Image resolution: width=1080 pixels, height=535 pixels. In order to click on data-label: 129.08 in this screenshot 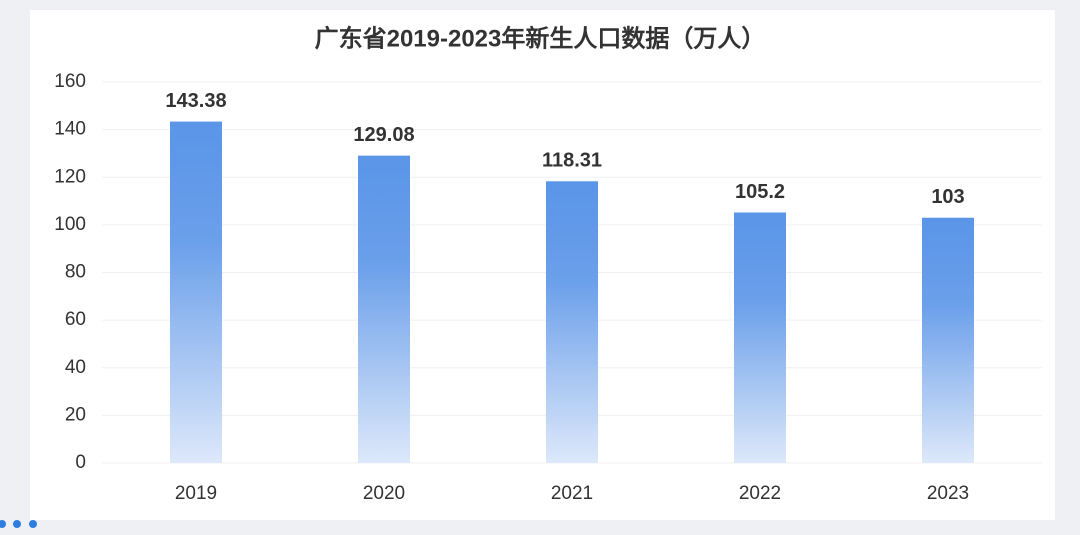, I will do `click(383, 135)`.